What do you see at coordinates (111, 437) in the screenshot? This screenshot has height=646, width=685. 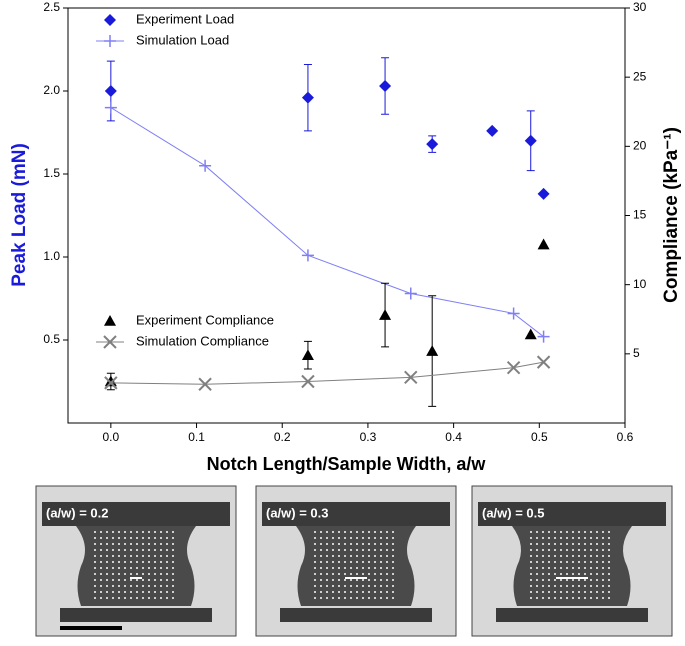 I see `x-tick-label: 0.0` at bounding box center [111, 437].